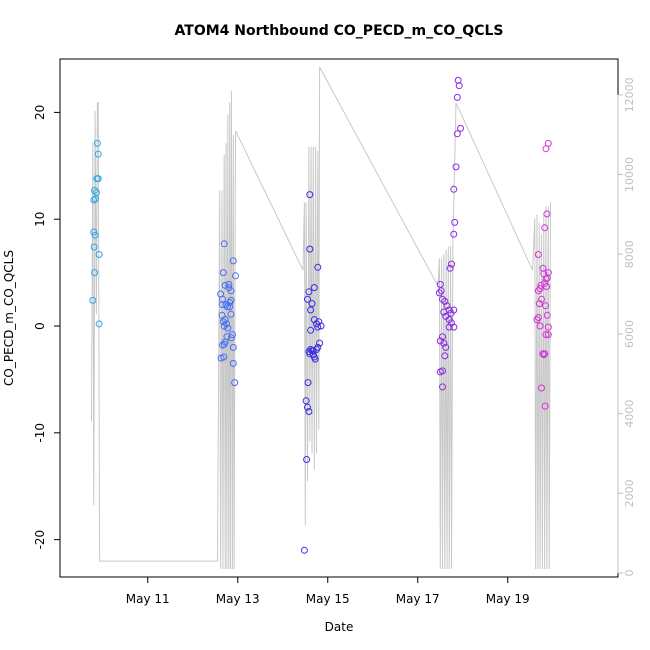 This screenshot has height=650, width=650. What do you see at coordinates (629, 414) in the screenshot?
I see `right-y-tick-label: 4000` at bounding box center [629, 414].